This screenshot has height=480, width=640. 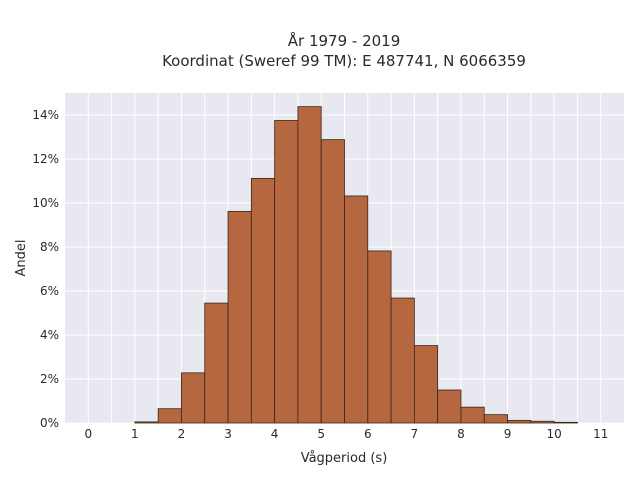 I want to click on chart-title-line-1: År 1979 - 2019, so click(x=344, y=40).